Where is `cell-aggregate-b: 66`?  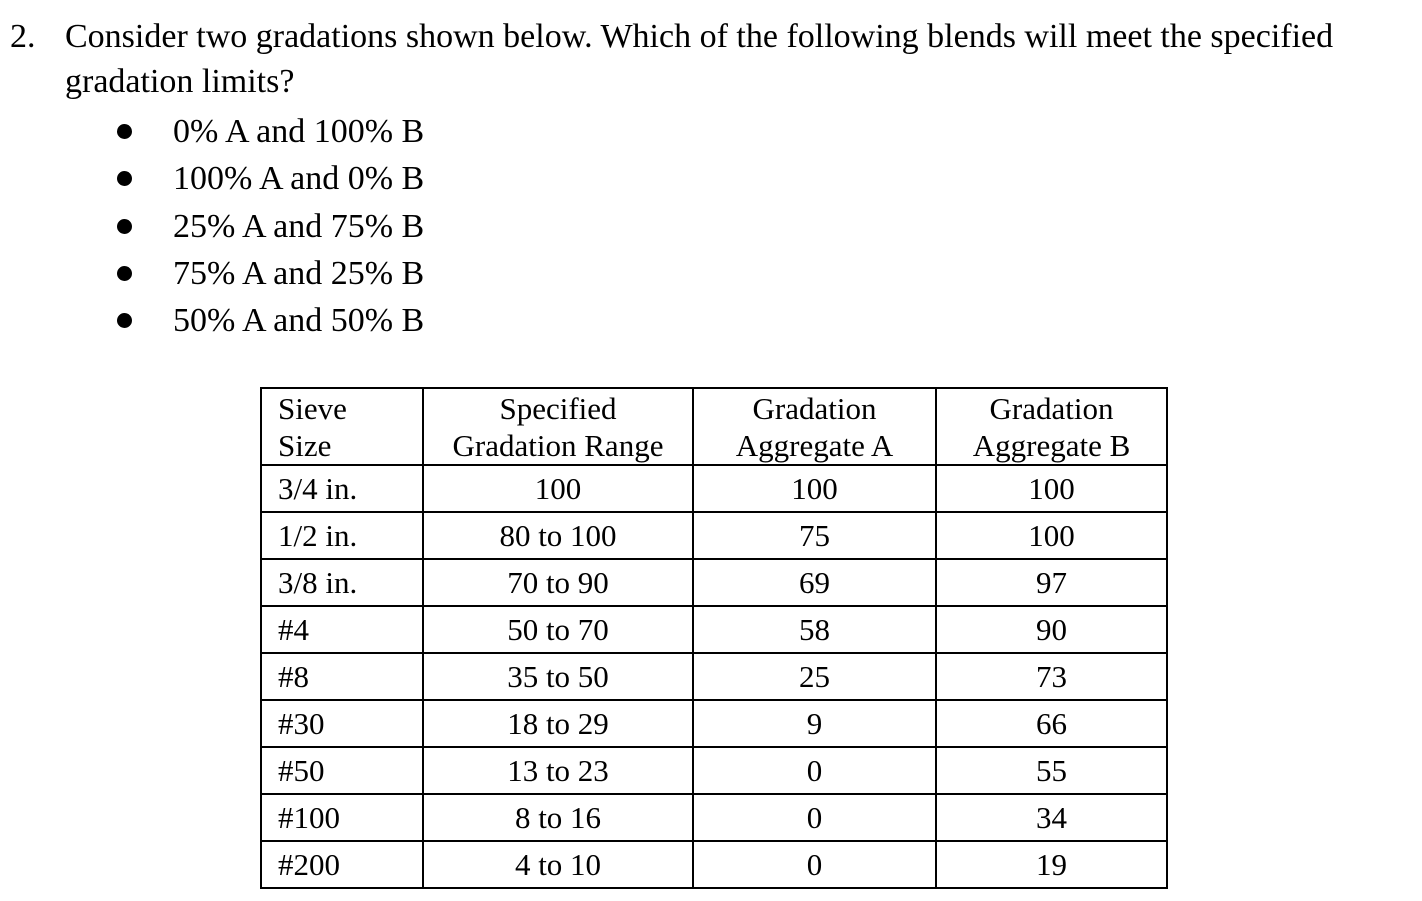 cell-aggregate-b: 66 is located at coordinates (1051, 723).